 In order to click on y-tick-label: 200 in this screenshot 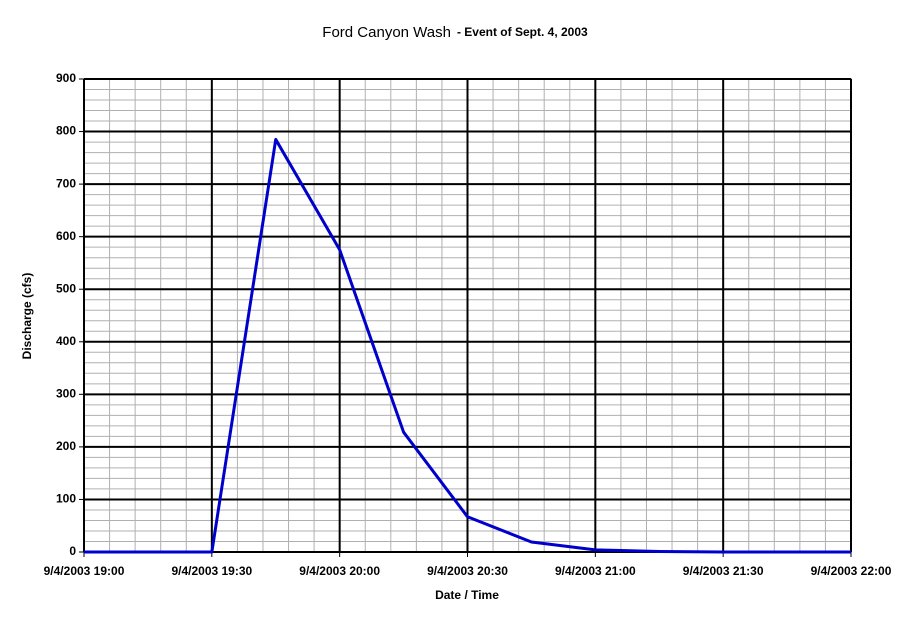, I will do `click(66, 446)`.